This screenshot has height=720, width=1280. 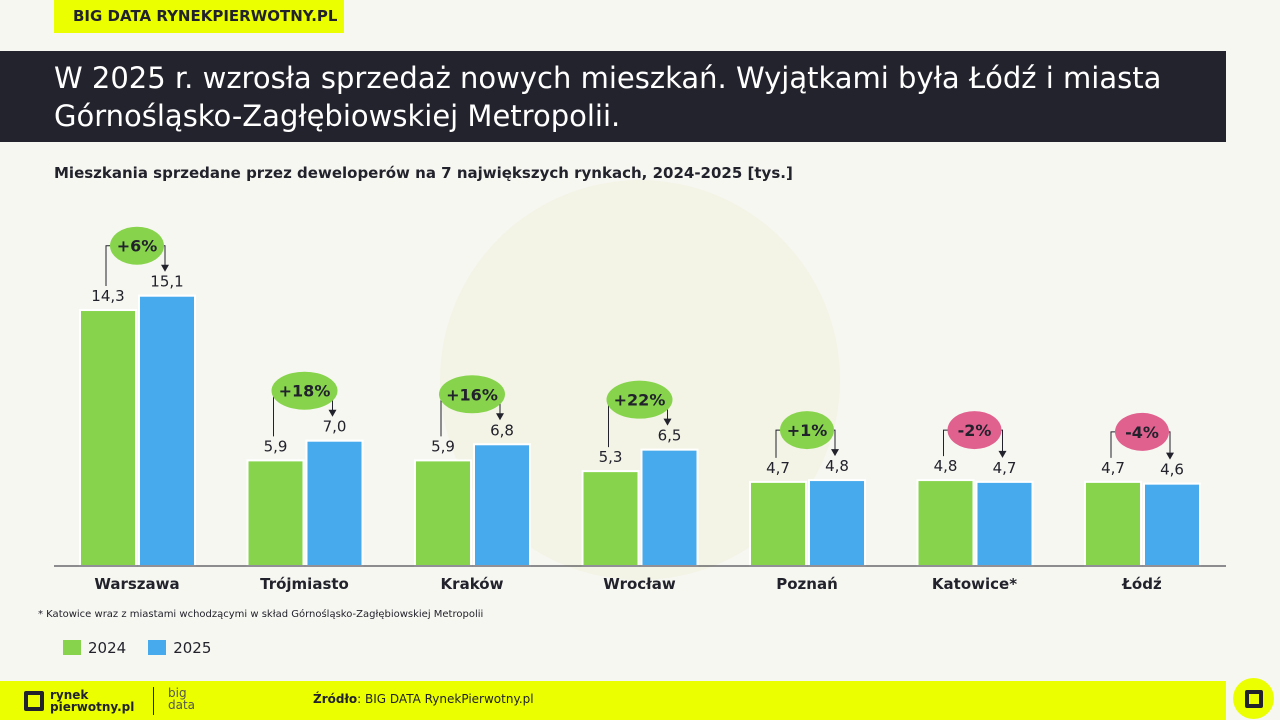 I want to click on legend-item-2024: 2024, so click(x=94, y=648).